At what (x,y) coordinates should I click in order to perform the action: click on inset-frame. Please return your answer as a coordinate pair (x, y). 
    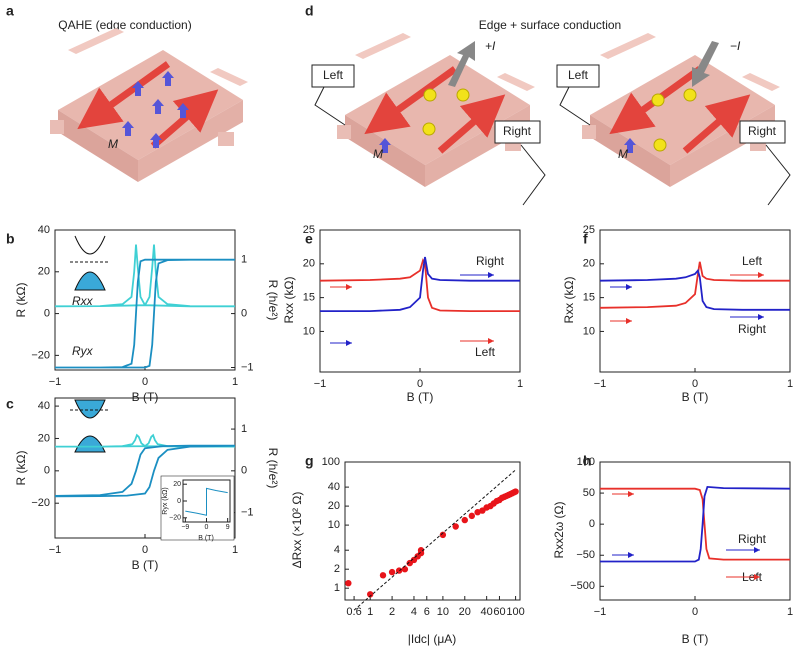
    Looking at the image, I should click on (197, 508).